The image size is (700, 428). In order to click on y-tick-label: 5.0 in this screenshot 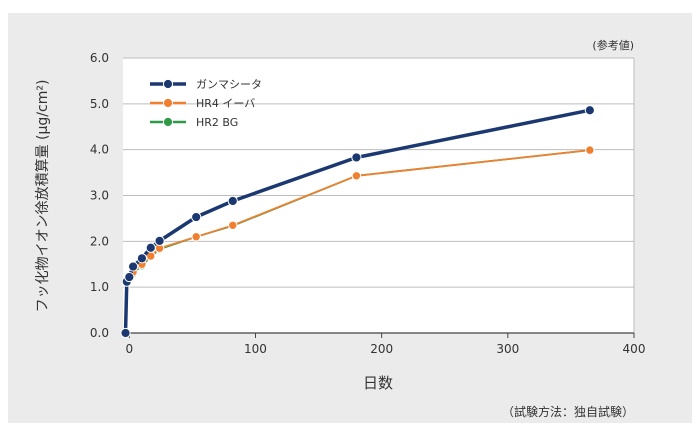, I will do `click(99, 104)`.